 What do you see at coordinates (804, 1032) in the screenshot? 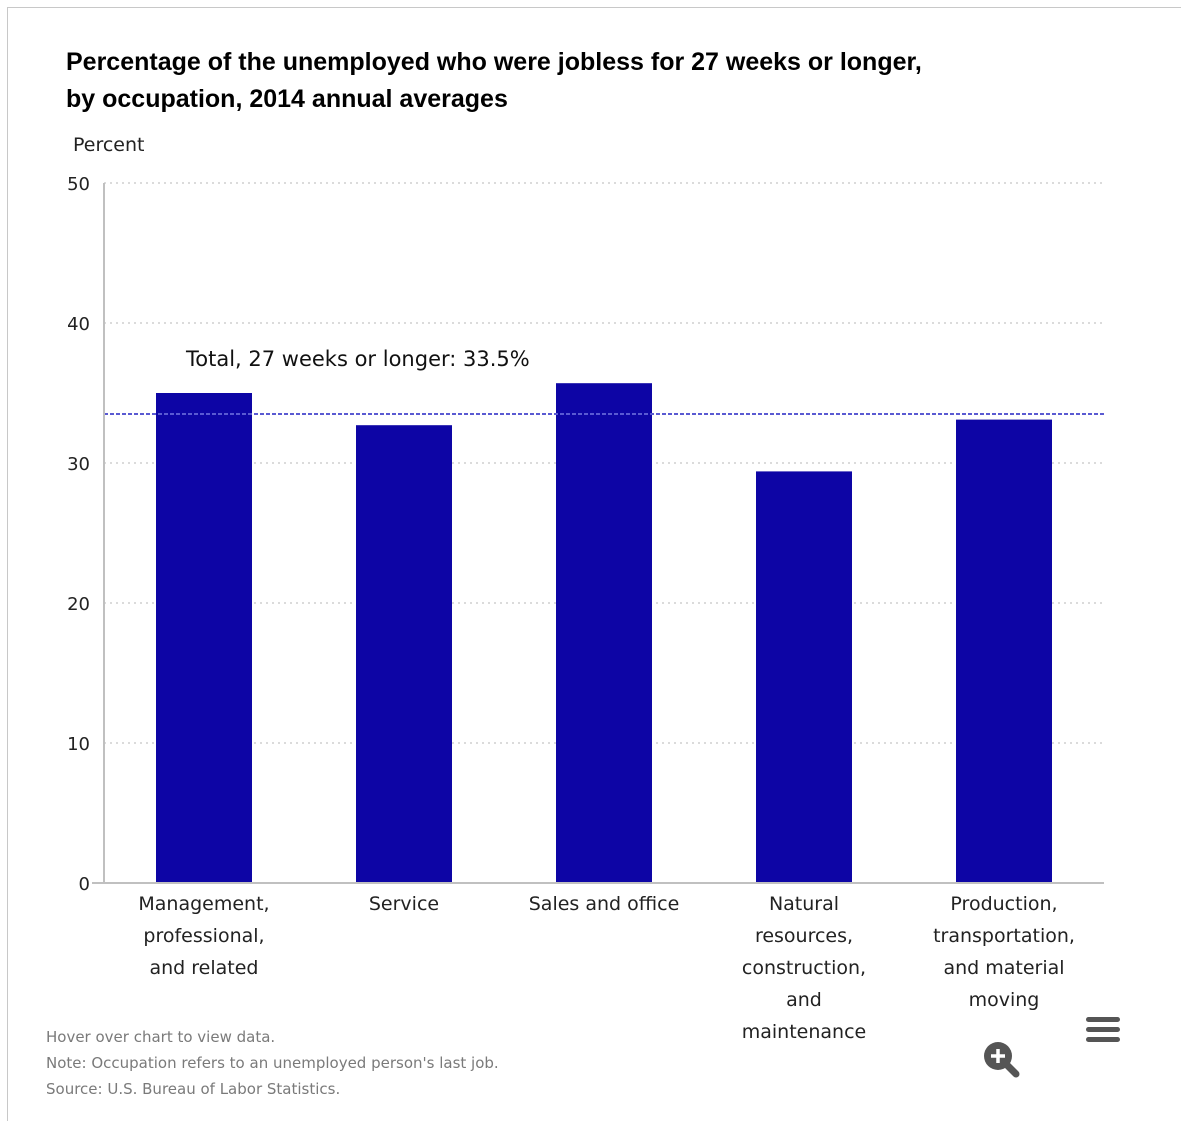
I see `x-tick-label-line: maintenance` at bounding box center [804, 1032].